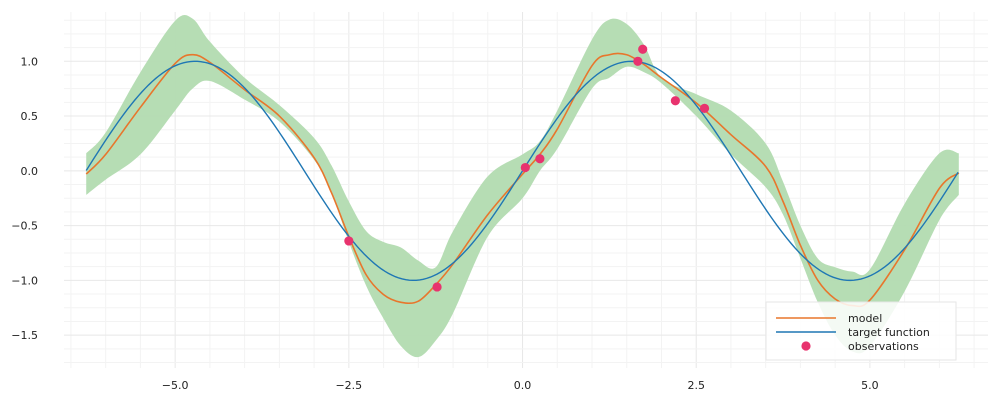 This screenshot has width=1000, height=400. Describe the element at coordinates (889, 332) in the screenshot. I see `legend-label: target function` at that location.